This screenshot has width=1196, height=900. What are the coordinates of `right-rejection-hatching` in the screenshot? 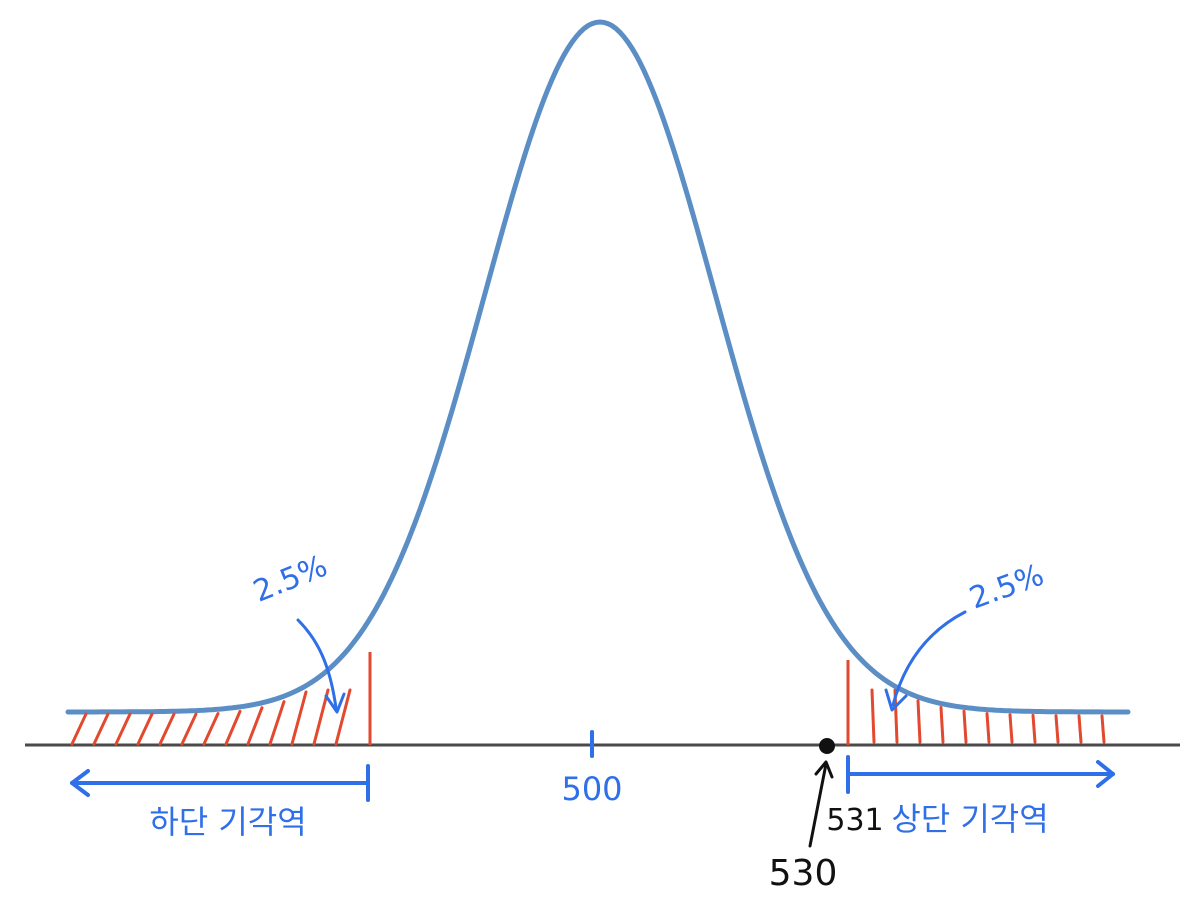 It's located at (988, 716).